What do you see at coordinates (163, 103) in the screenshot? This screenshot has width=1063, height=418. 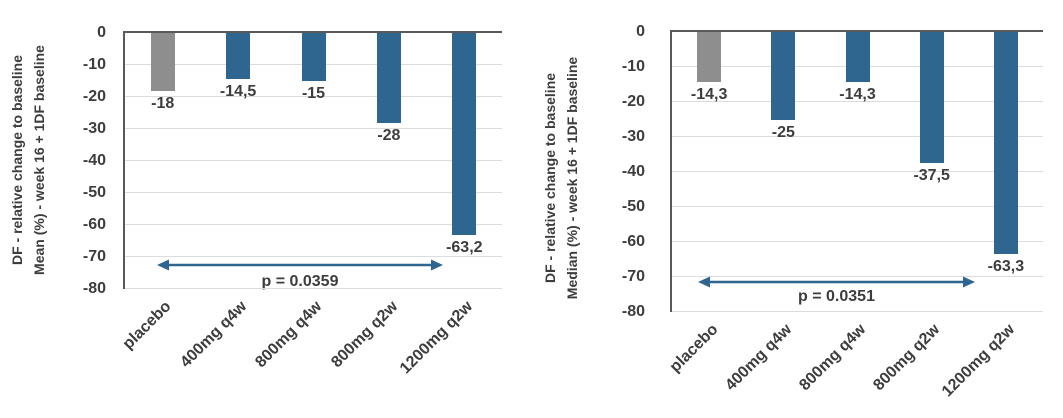 I see `bar-value-label: -18` at bounding box center [163, 103].